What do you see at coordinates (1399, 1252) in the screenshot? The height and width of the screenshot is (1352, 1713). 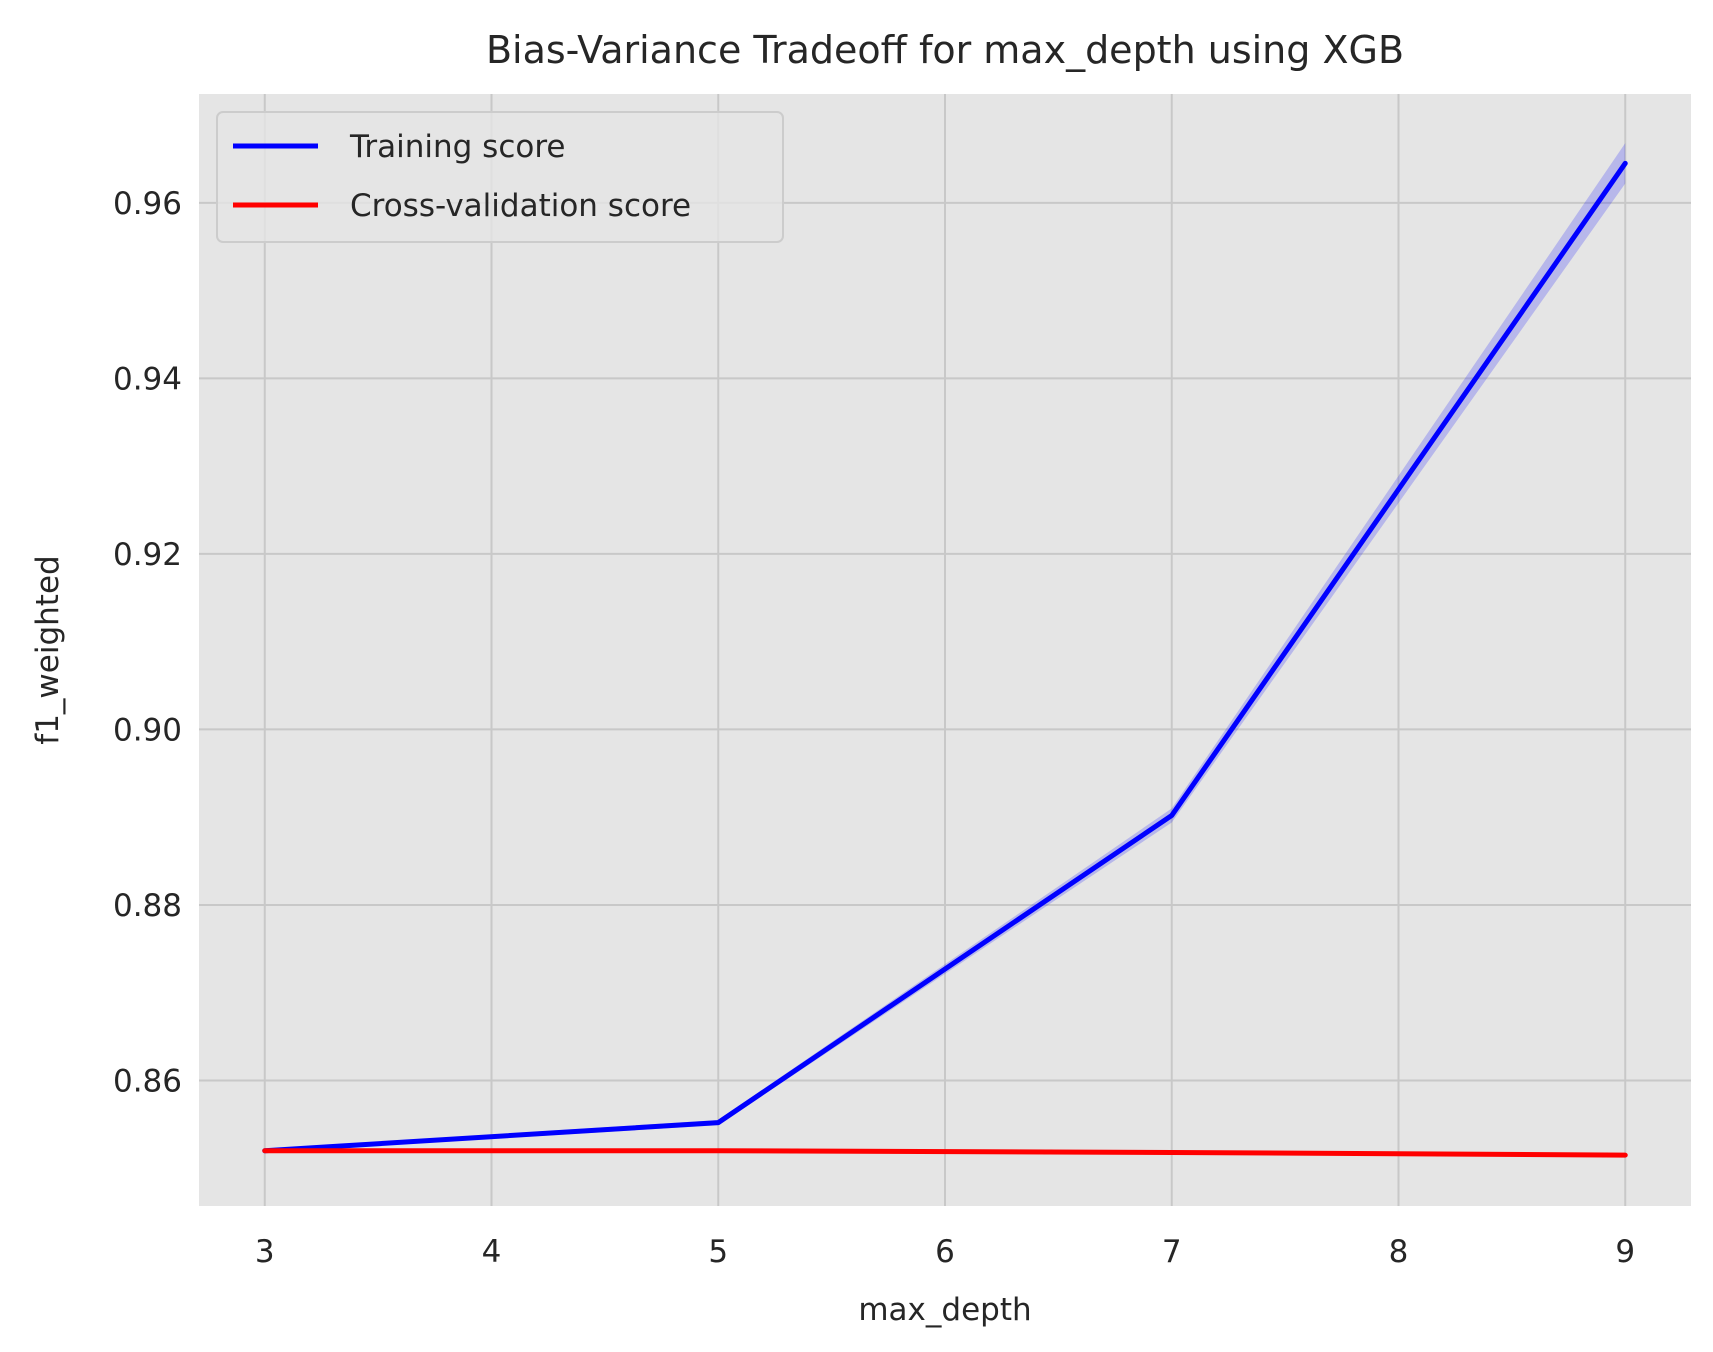 I see `x-tick-label: 8` at bounding box center [1399, 1252].